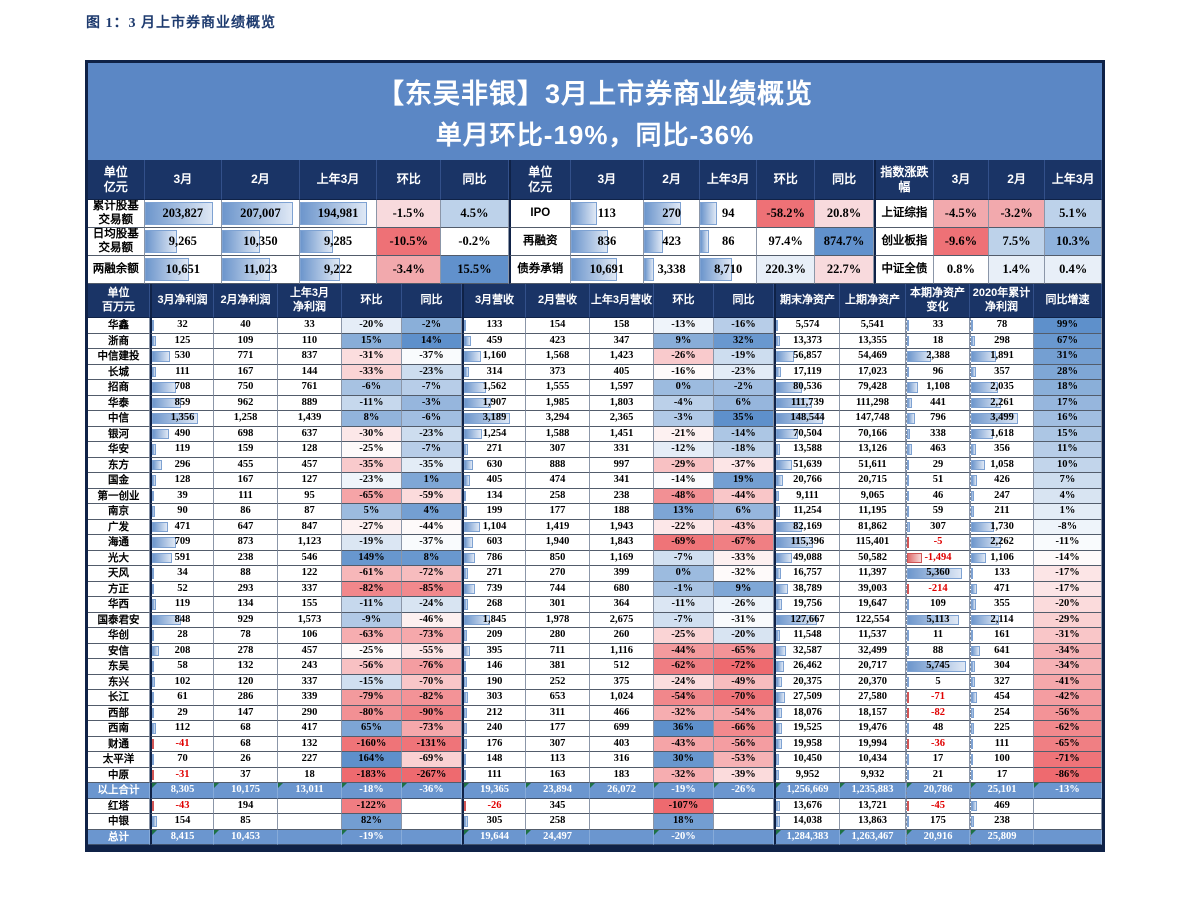  What do you see at coordinates (904, 242) in the screenshot?
I see `index-name: 创业板指` at bounding box center [904, 242].